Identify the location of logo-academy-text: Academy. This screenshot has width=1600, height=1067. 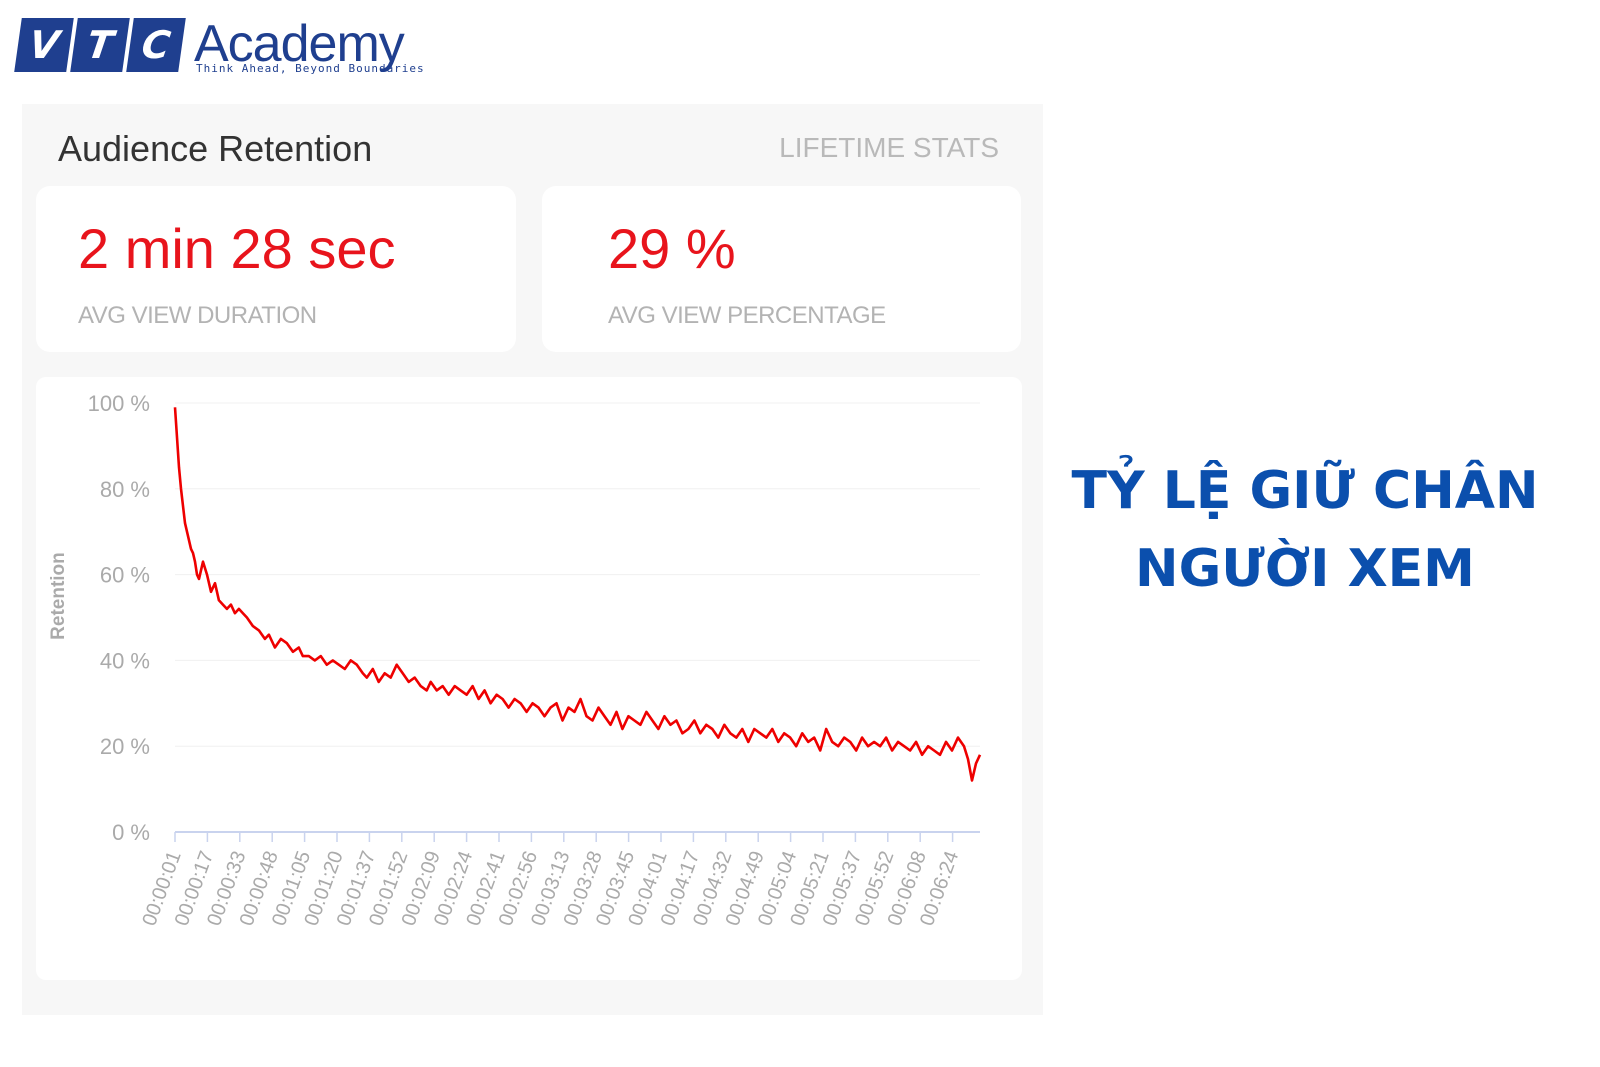
(299, 44).